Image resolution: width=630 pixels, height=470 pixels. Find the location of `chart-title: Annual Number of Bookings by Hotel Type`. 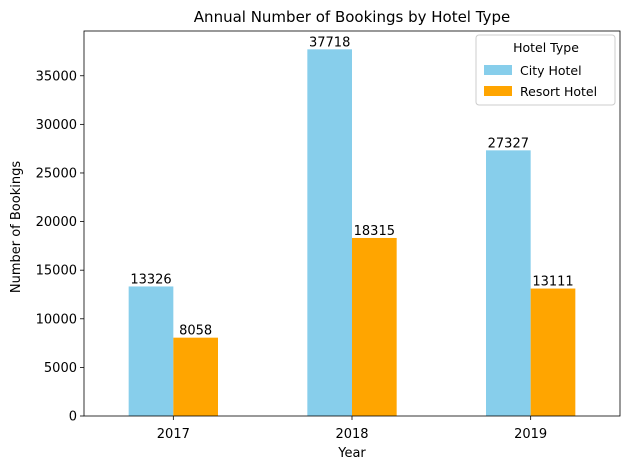

chart-title: Annual Number of Bookings by Hotel Type is located at coordinates (352, 17).